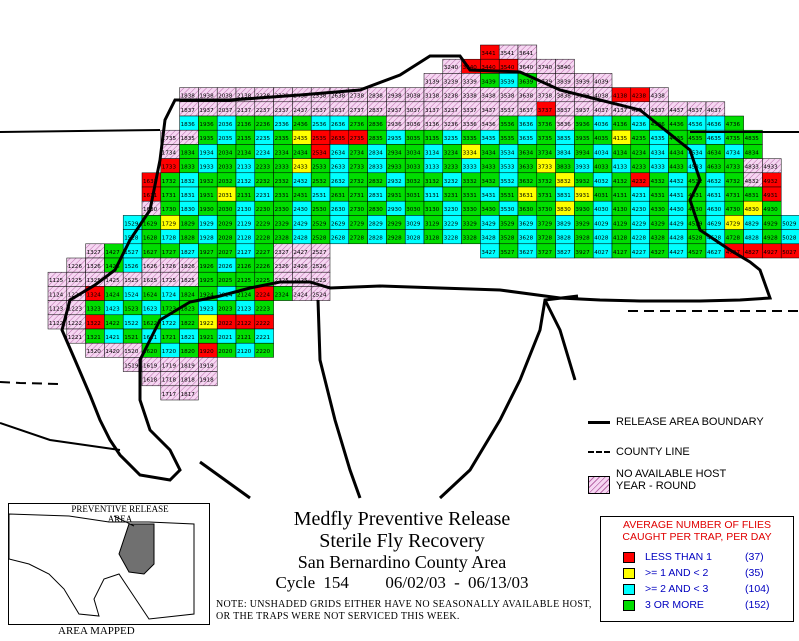 This screenshot has width=799, height=641. Describe the element at coordinates (131, 338) in the screenshot. I see `grid-cell-label: 1521` at that location.